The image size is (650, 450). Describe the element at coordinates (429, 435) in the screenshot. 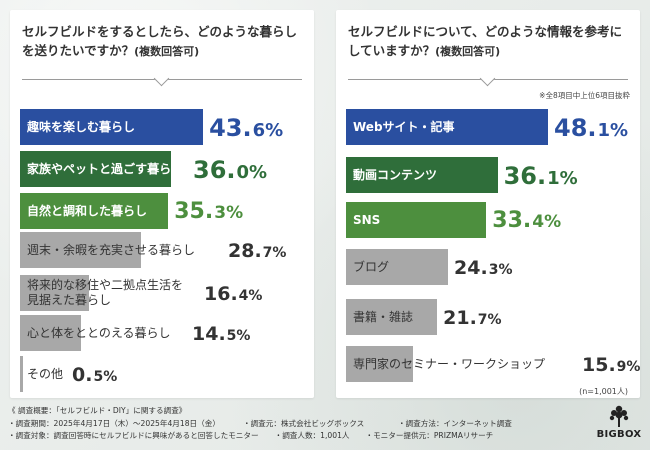

I see `survey-provider: ・モニター提供元：PRIZMAリサーチ` at that location.